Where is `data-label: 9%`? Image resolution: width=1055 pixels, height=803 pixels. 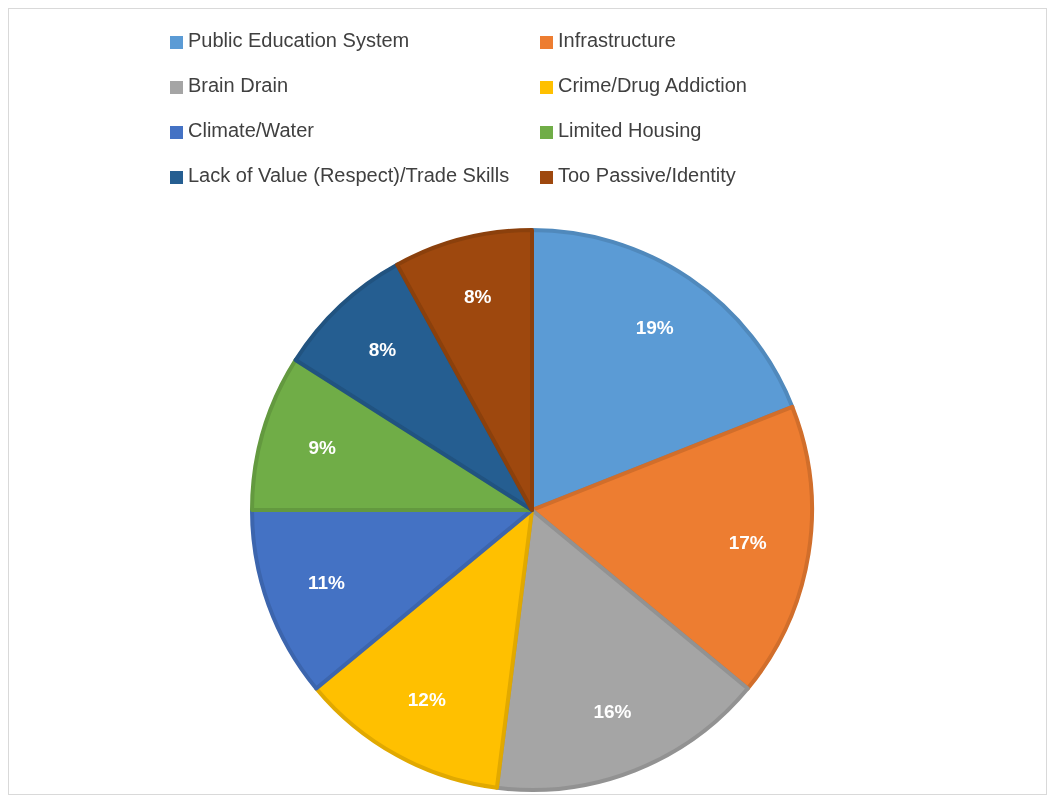
data-label: 9% is located at coordinates (322, 448).